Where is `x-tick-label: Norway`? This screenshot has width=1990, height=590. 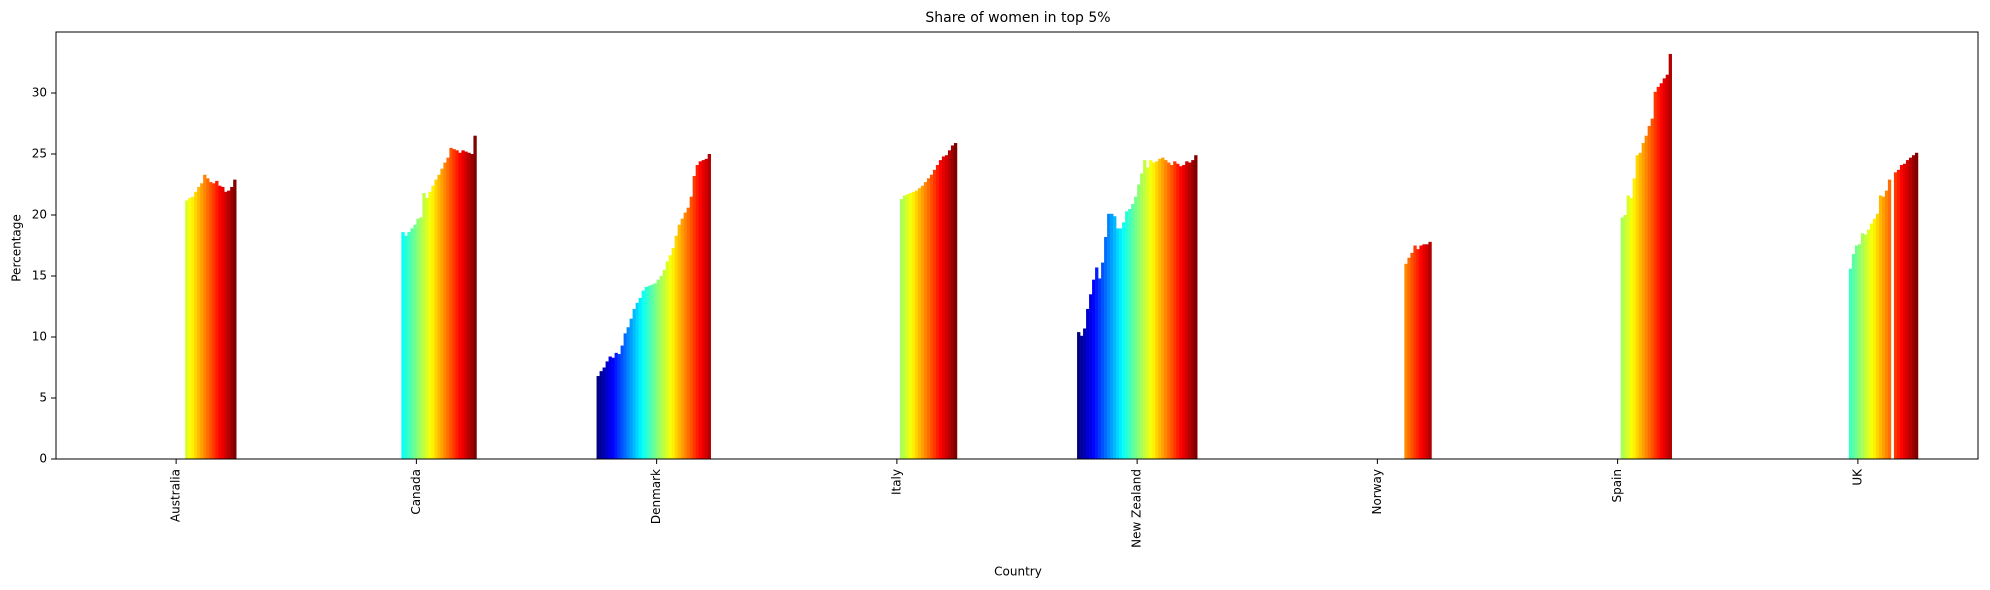
x-tick-label: Norway is located at coordinates (1377, 492).